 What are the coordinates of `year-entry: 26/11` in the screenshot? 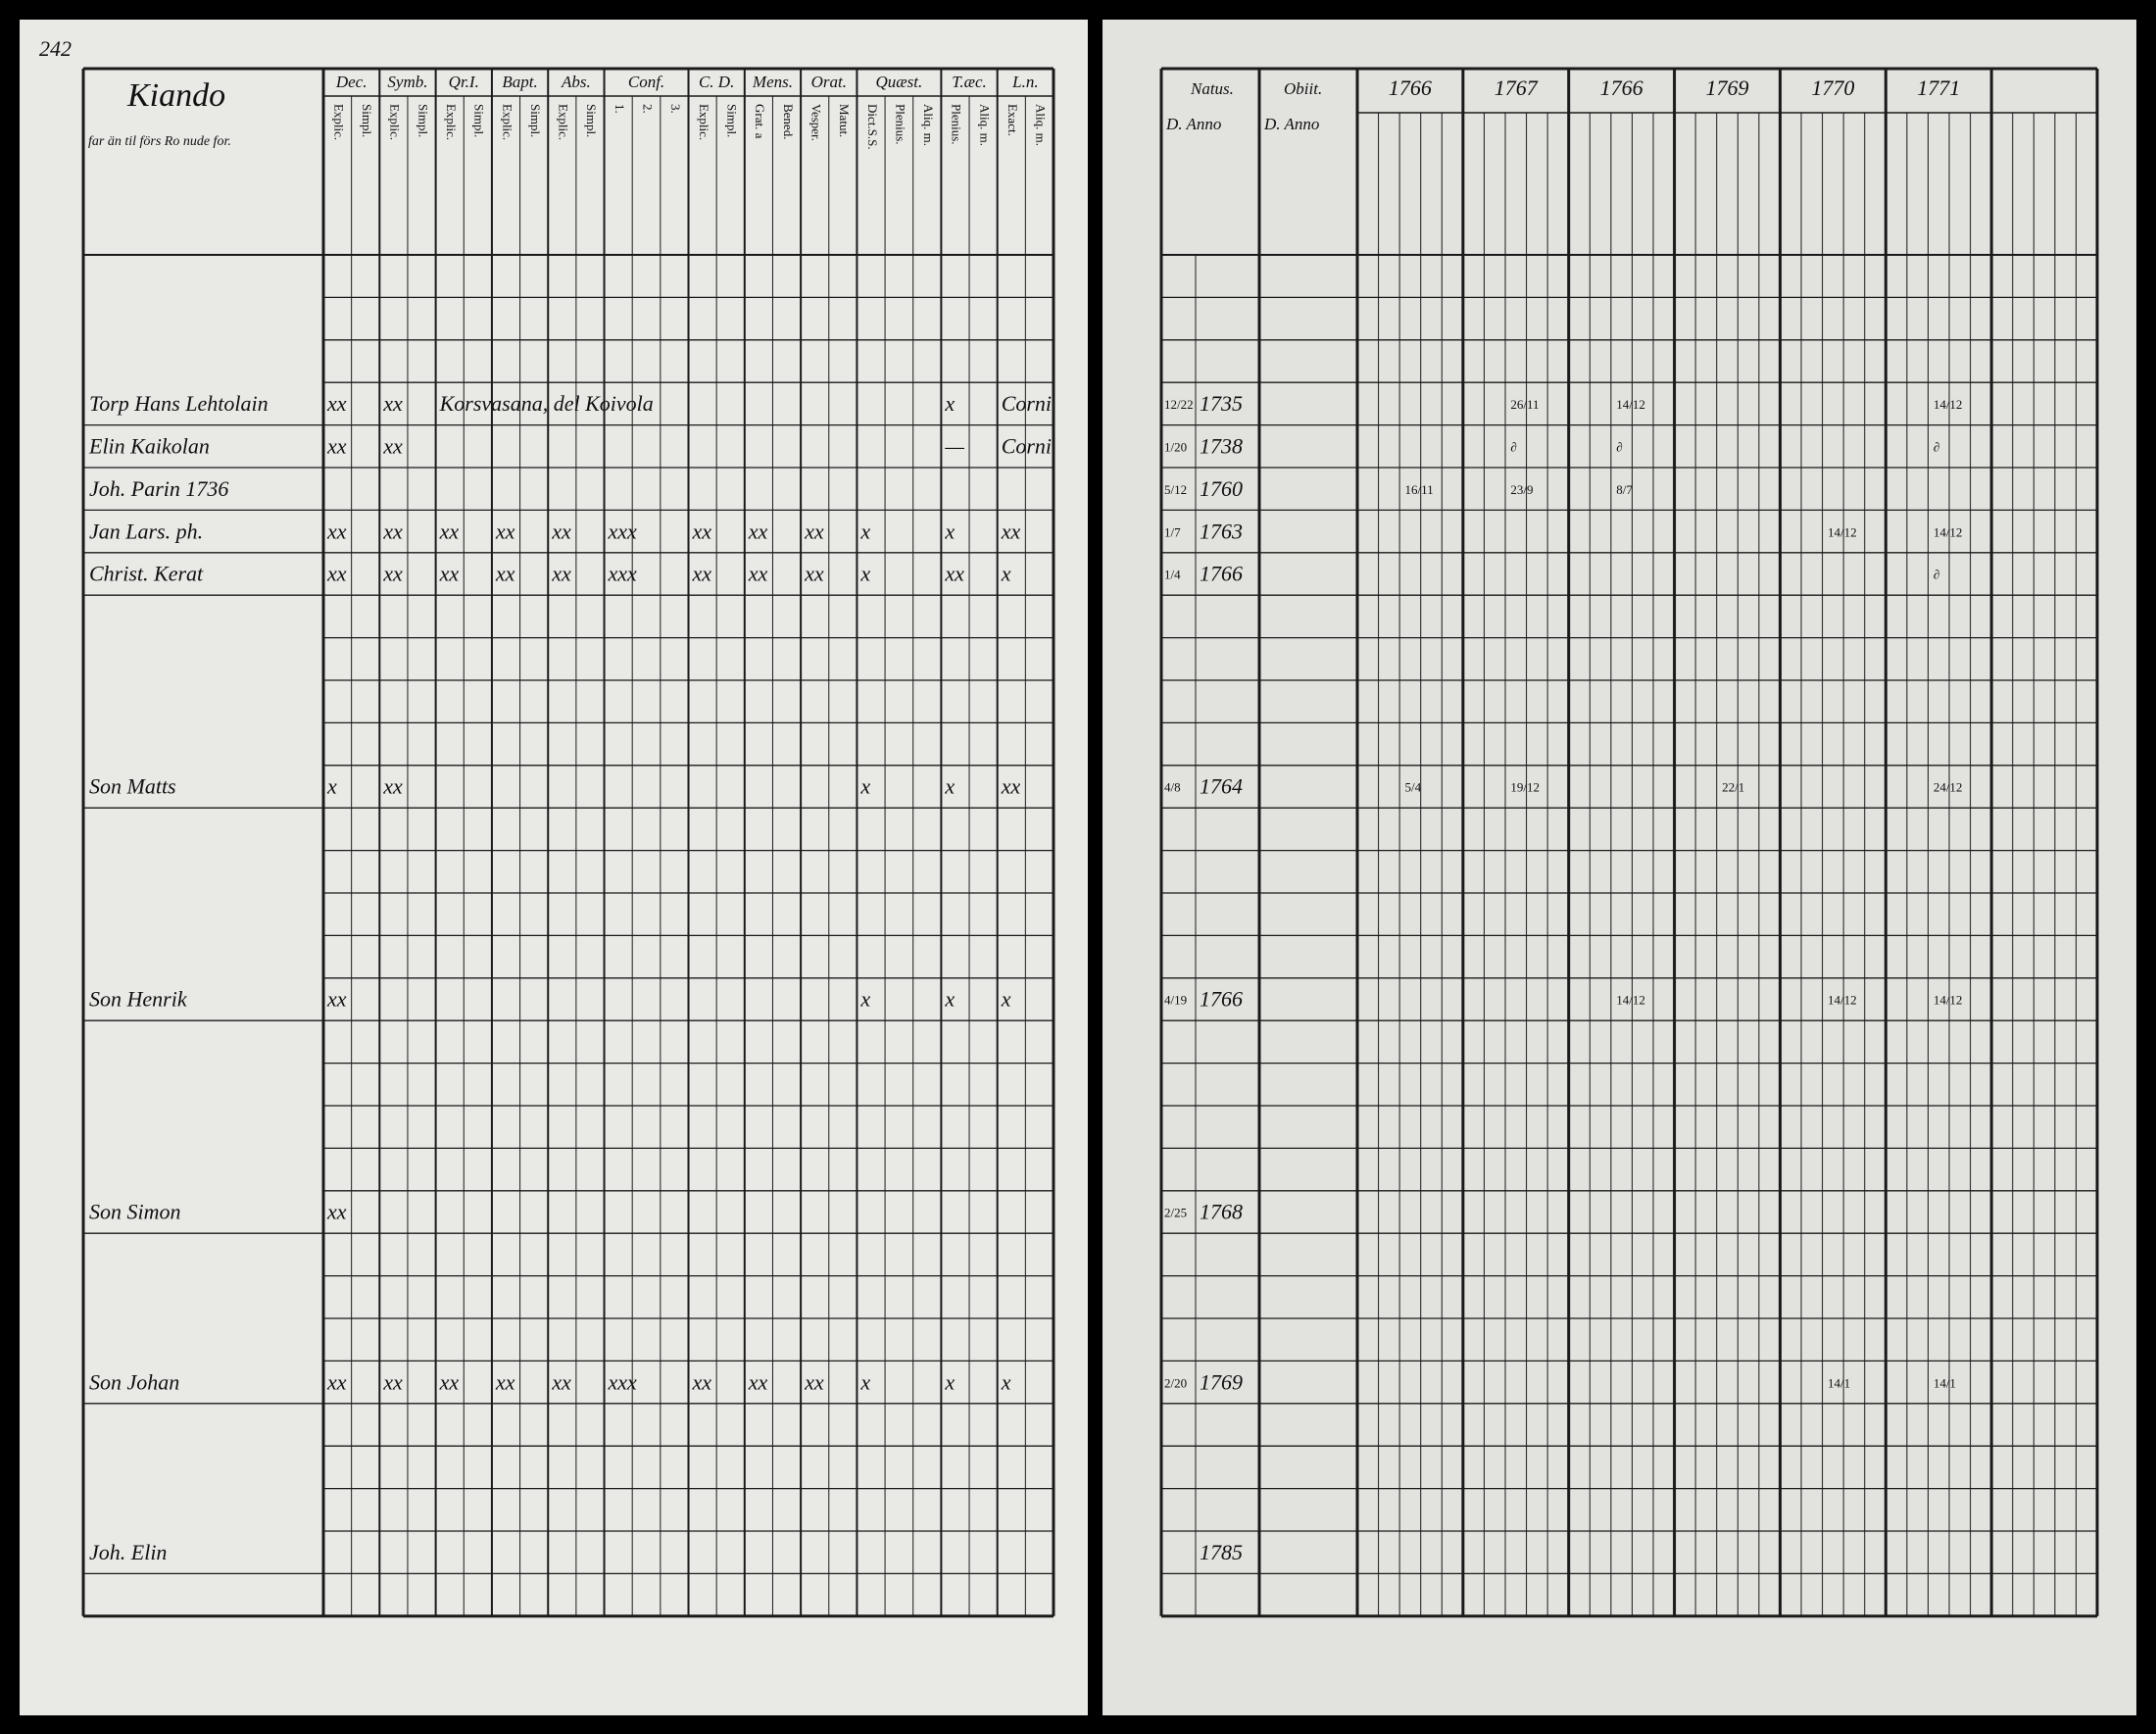 It's located at (1524, 404).